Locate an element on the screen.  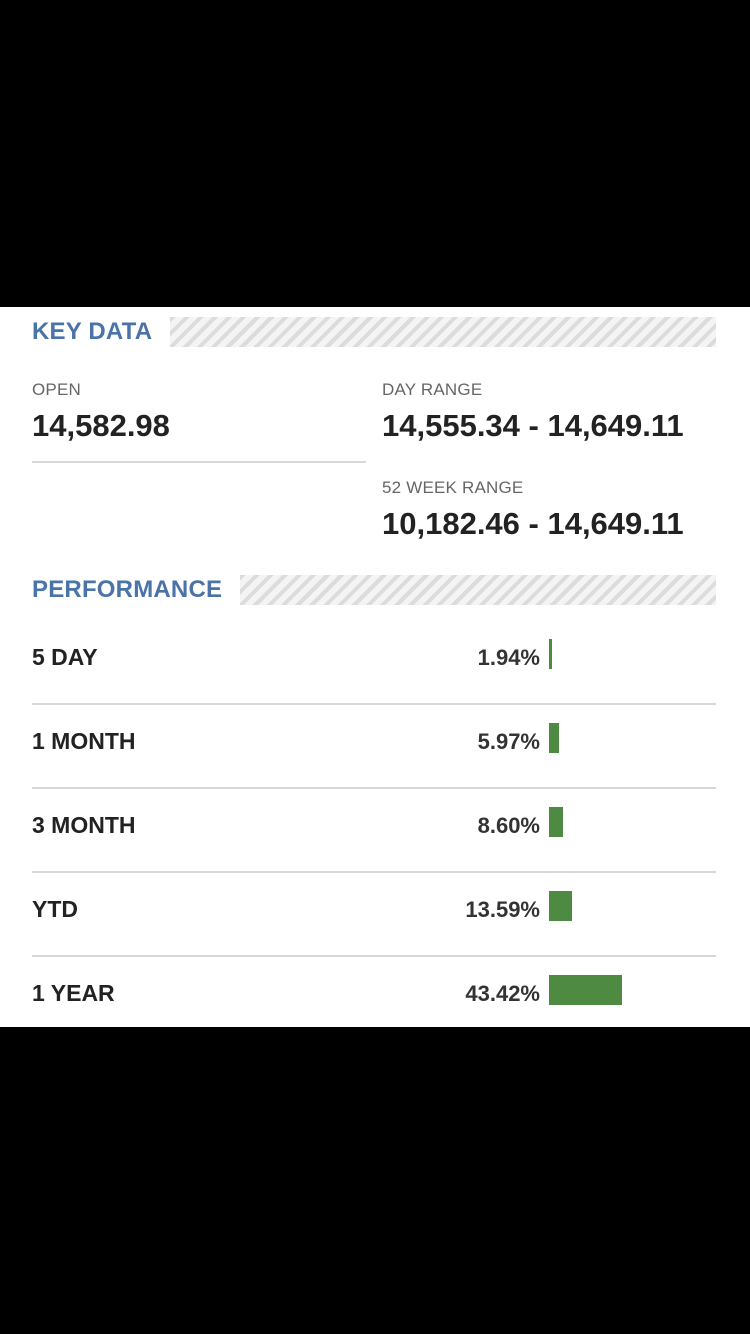
performance-row-value: 1.94% is located at coordinates (508, 657).